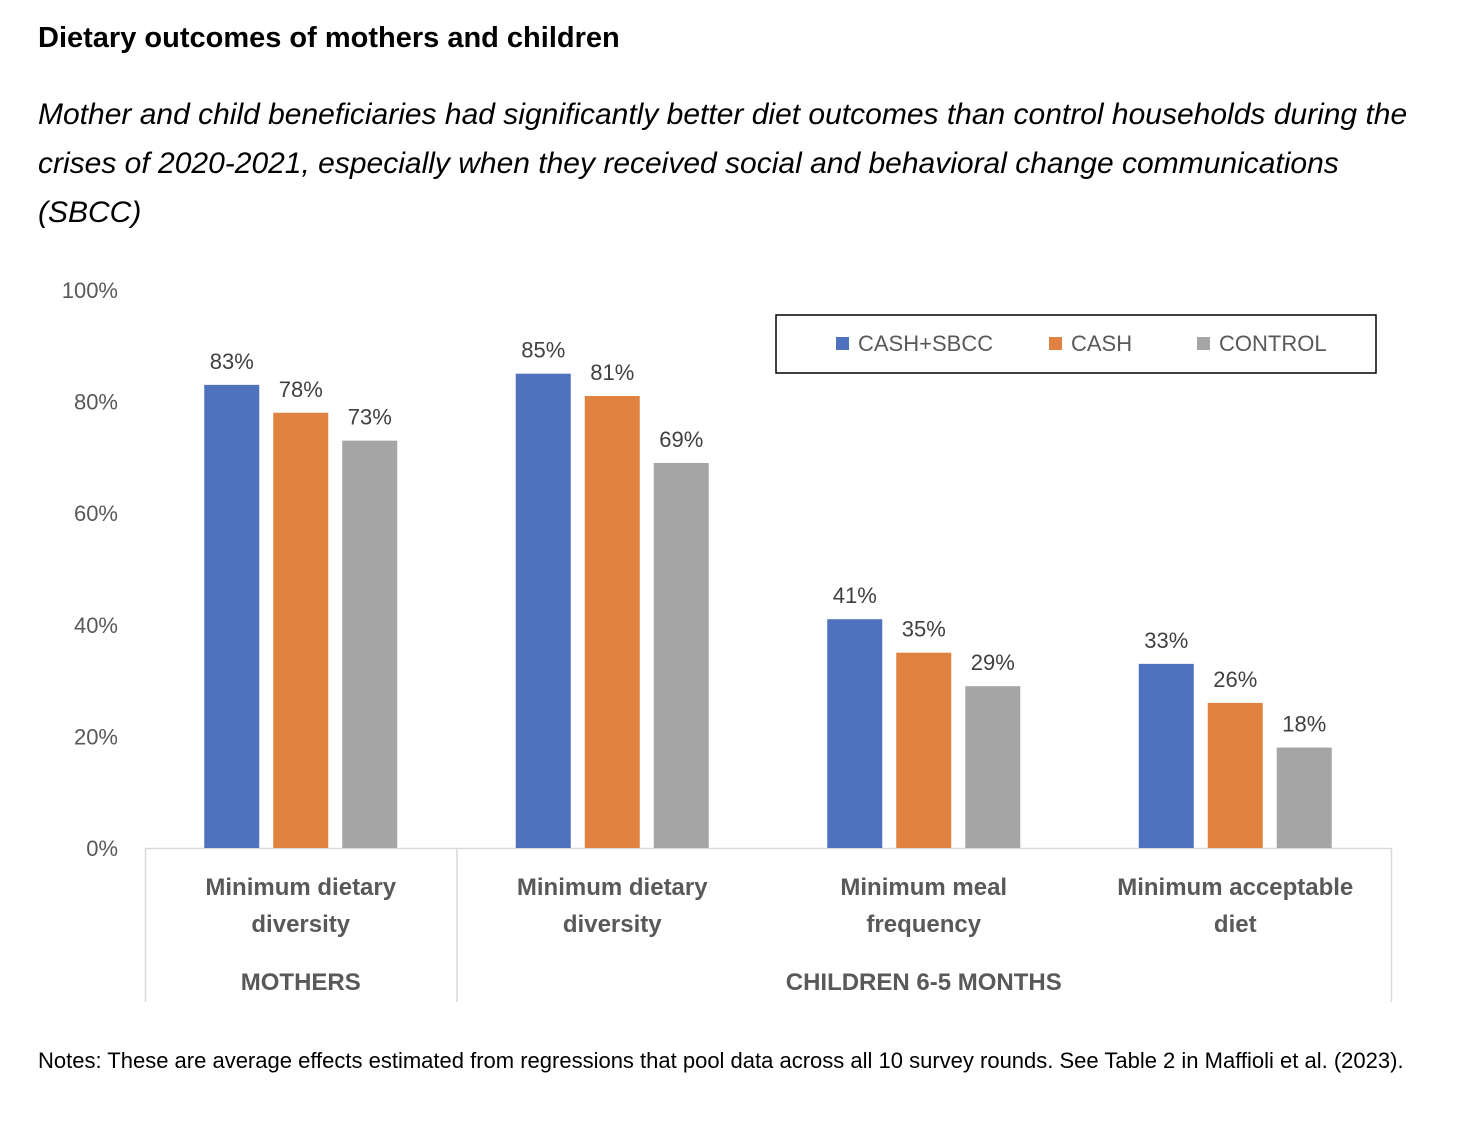  What do you see at coordinates (1101, 343) in the screenshot?
I see `legend-entry: CASH` at bounding box center [1101, 343].